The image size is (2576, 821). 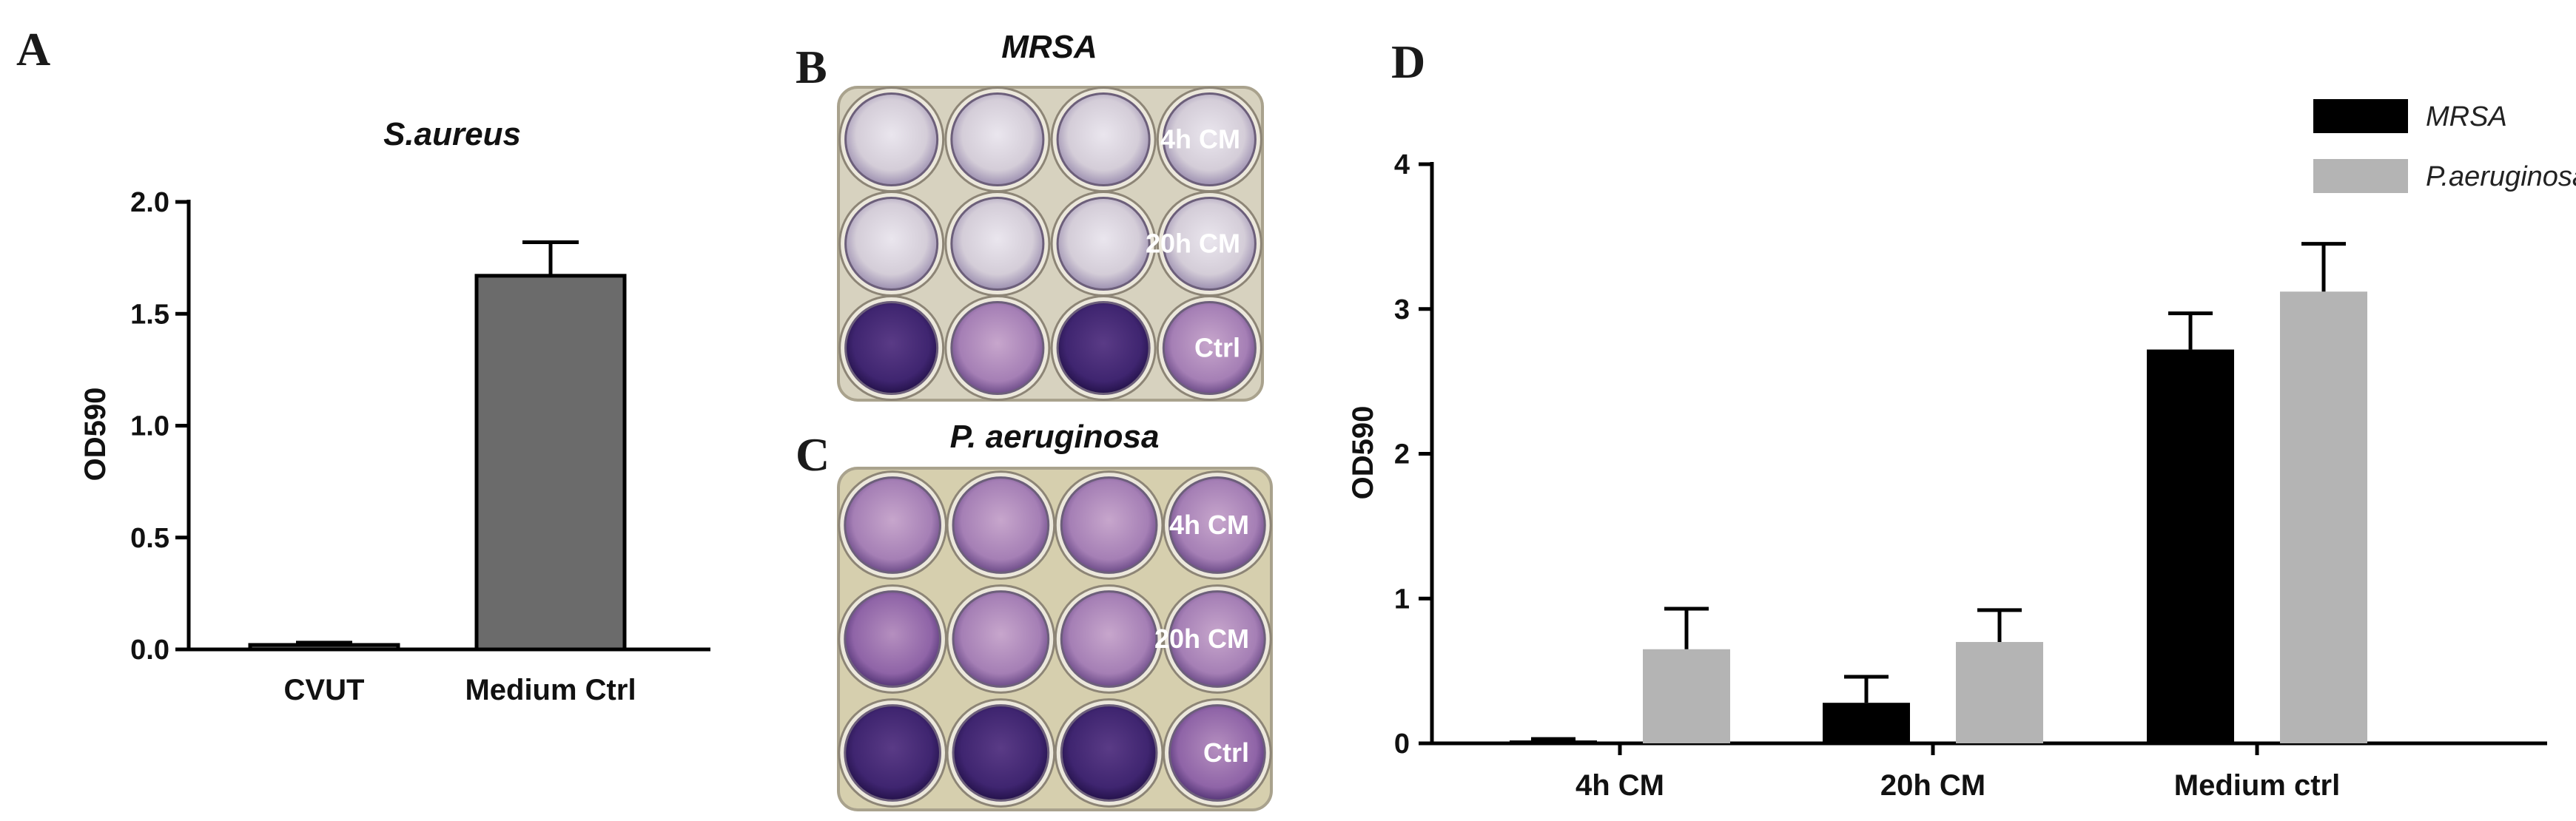 I want to click on panel-a-y-tick-label: 0.0, so click(x=149, y=651).